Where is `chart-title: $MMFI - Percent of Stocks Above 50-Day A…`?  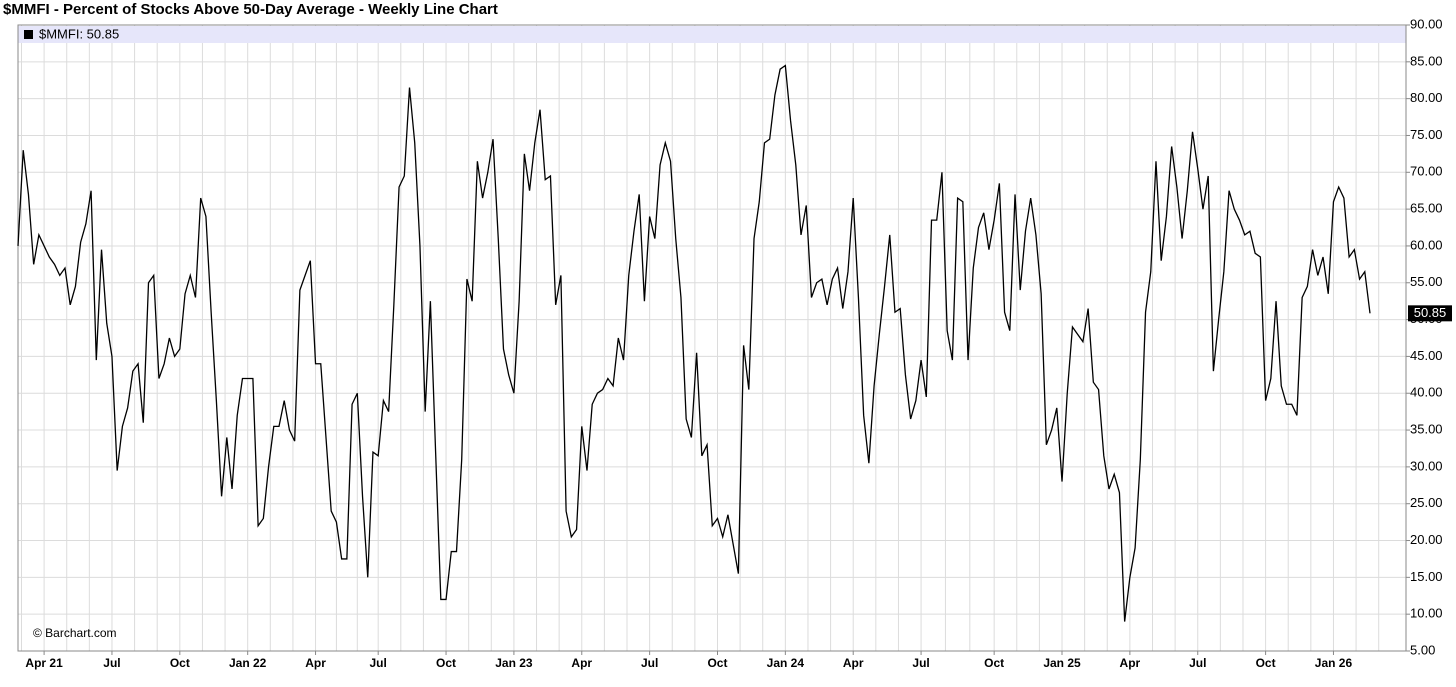
chart-title: $MMFI - Percent of Stocks Above 50-Day A… is located at coordinates (250, 9).